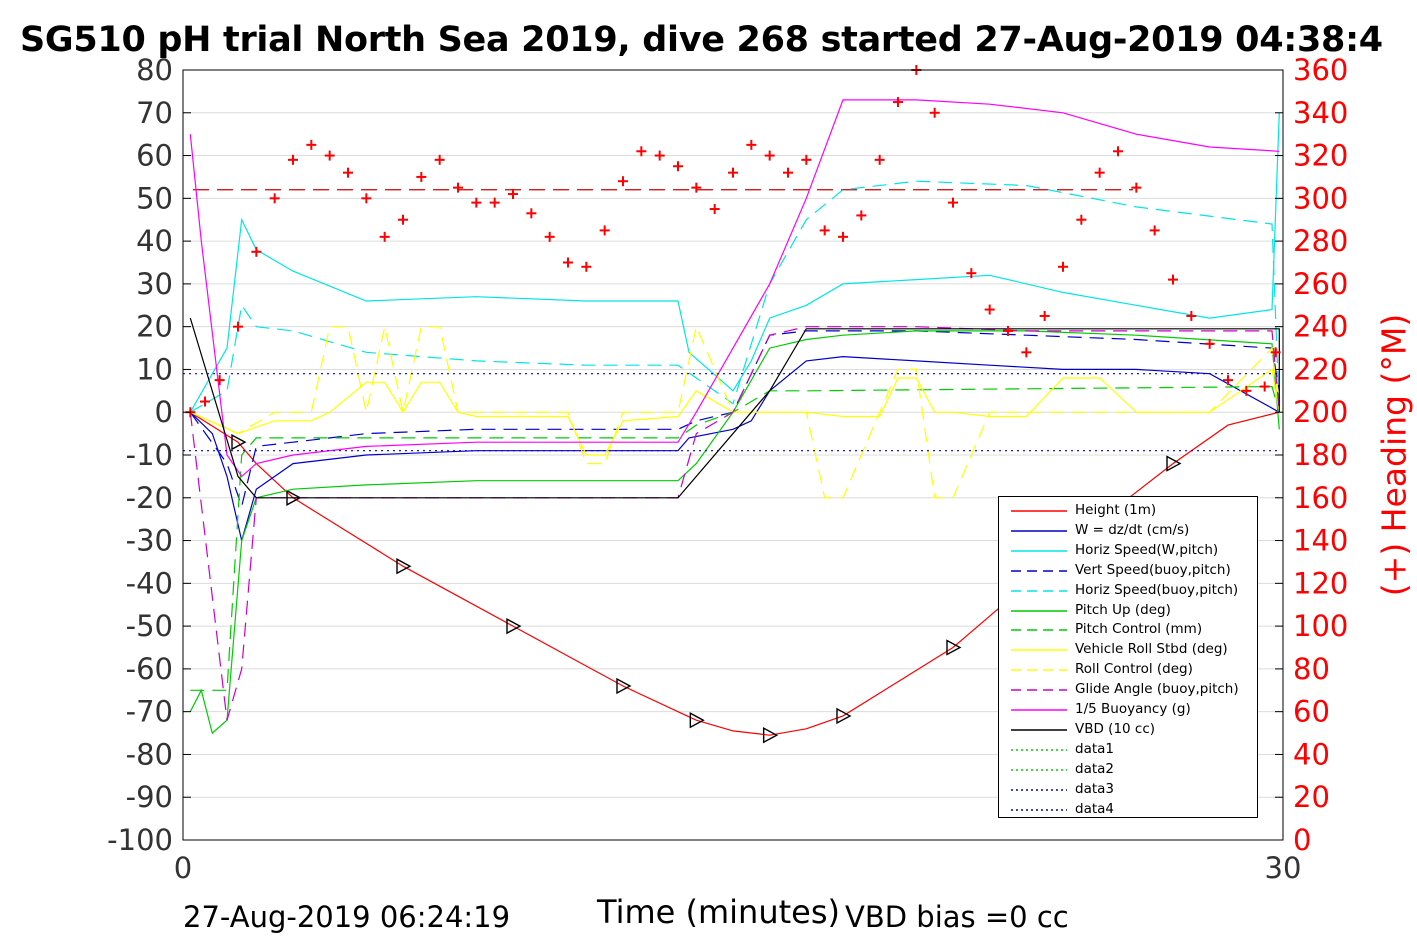 The image size is (1417, 945). Describe the element at coordinates (1116, 510) in the screenshot. I see `legend-label: Height (1m)` at that location.